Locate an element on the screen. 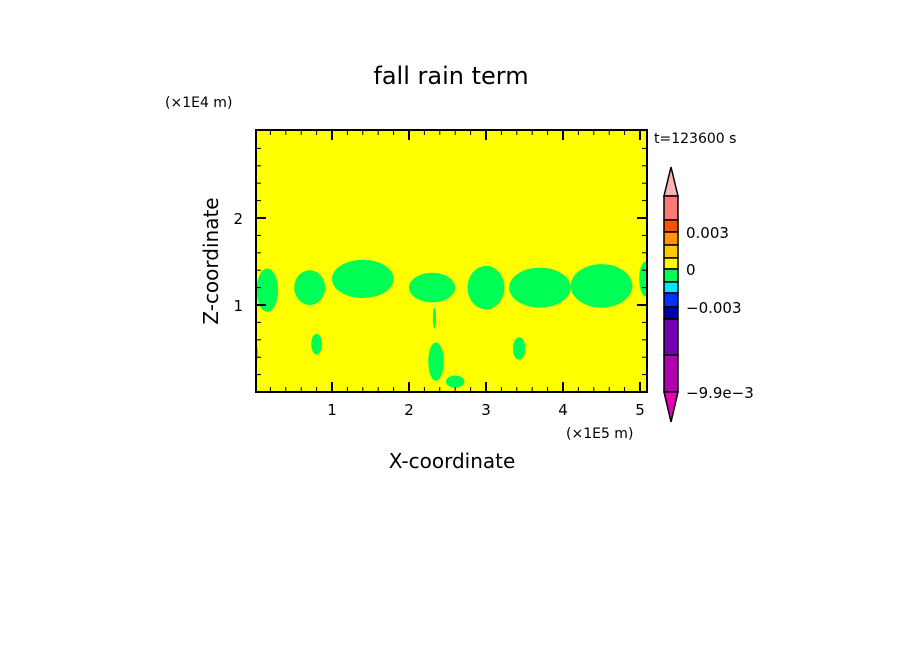 The height and width of the screenshot is (654, 904). chart-title: fall rain term is located at coordinates (450, 76).